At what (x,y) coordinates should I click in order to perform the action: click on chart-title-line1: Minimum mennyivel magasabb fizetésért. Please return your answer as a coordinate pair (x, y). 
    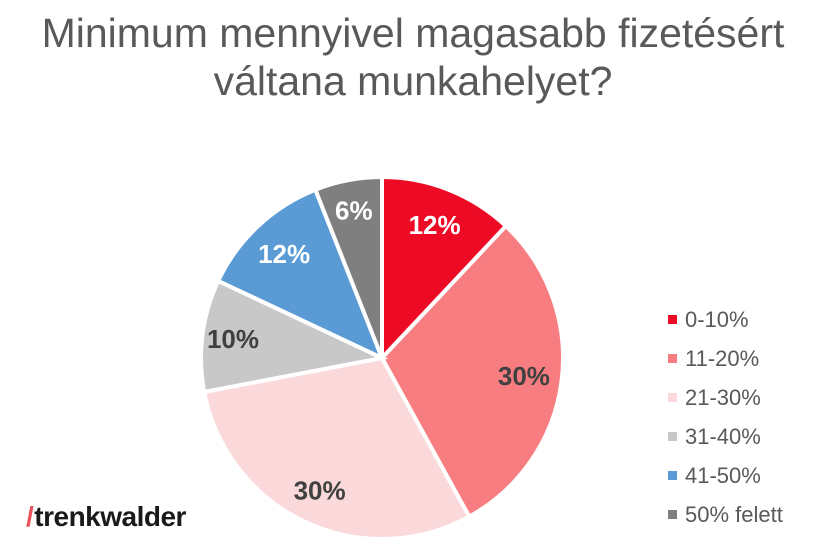
    Looking at the image, I should click on (413, 33).